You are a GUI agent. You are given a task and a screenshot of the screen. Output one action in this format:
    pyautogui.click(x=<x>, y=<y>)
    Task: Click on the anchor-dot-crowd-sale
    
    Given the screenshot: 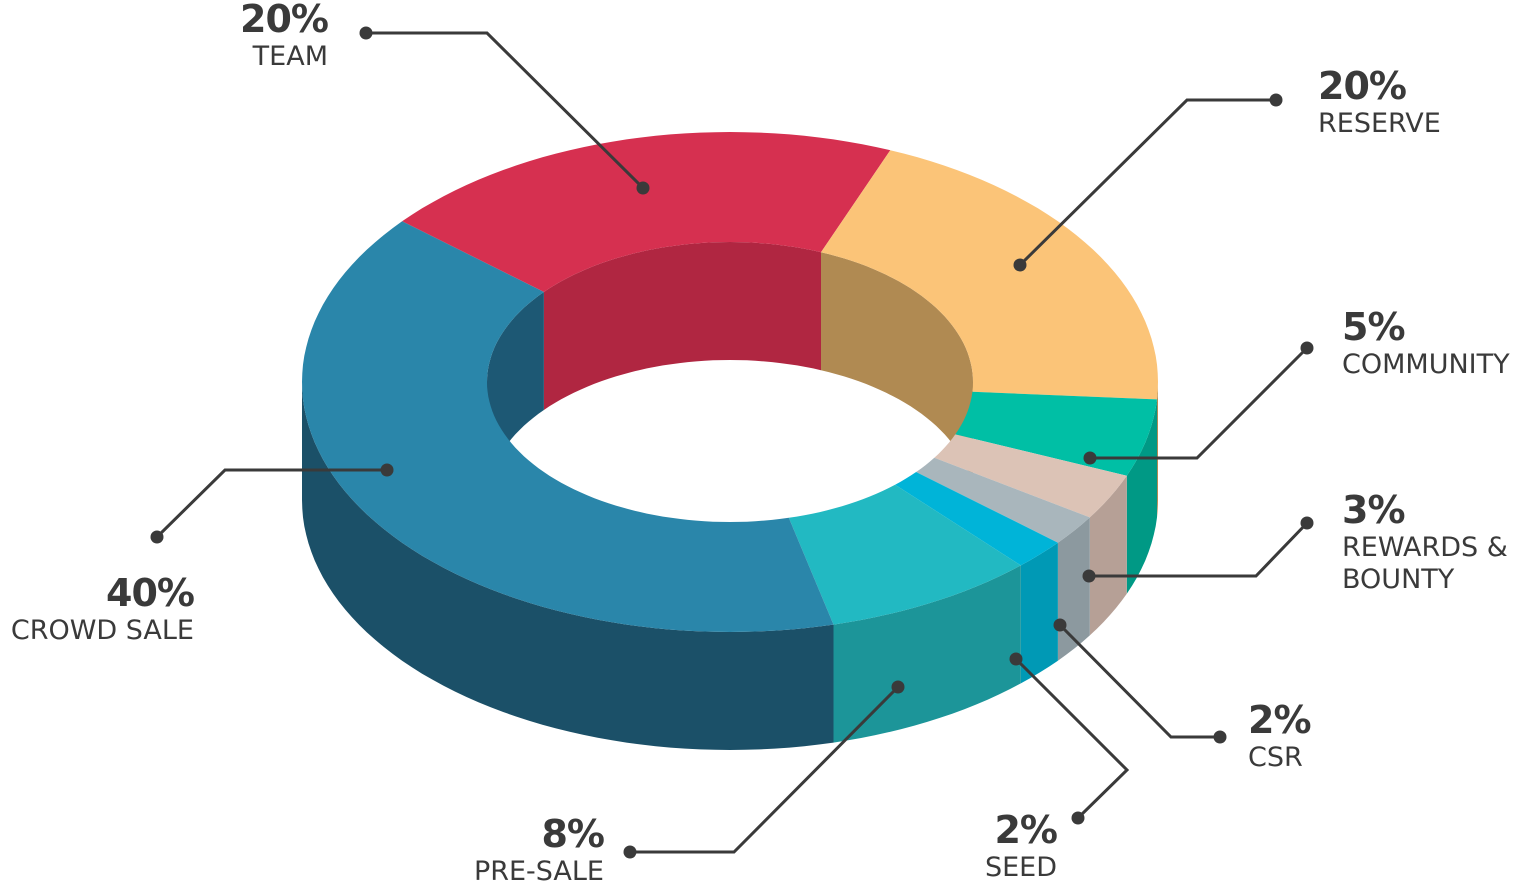 What is the action you would take?
    pyautogui.click(x=387, y=470)
    